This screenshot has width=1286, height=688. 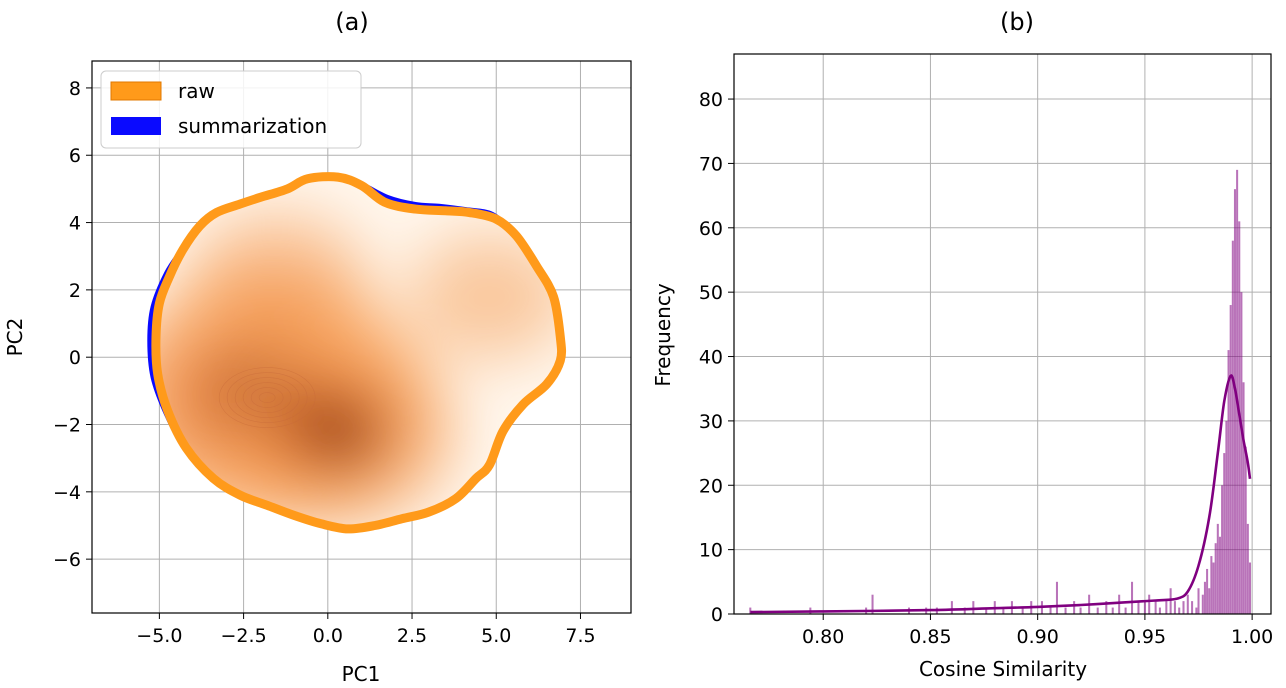 What do you see at coordinates (711, 551) in the screenshot?
I see `y-tick-label: 10` at bounding box center [711, 551].